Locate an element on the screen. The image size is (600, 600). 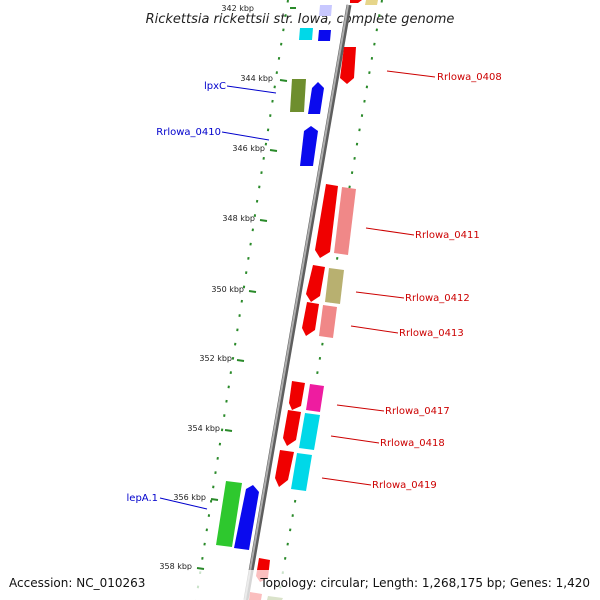
gene-label: Rrlowa_0408 is located at coordinates (469, 77).